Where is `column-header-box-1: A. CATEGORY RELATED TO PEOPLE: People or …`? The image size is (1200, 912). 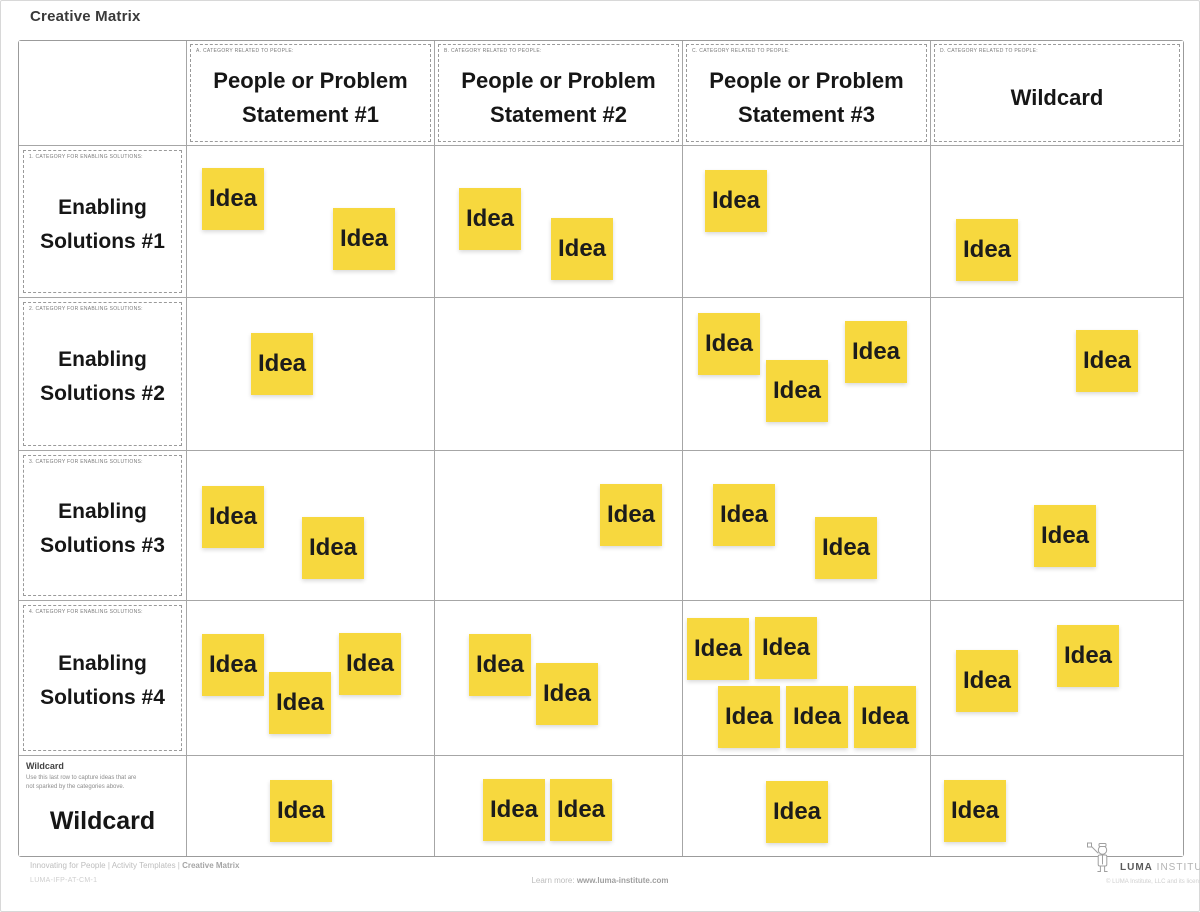 column-header-box-1: A. CATEGORY RELATED TO PEOPLE: People or … is located at coordinates (310, 93).